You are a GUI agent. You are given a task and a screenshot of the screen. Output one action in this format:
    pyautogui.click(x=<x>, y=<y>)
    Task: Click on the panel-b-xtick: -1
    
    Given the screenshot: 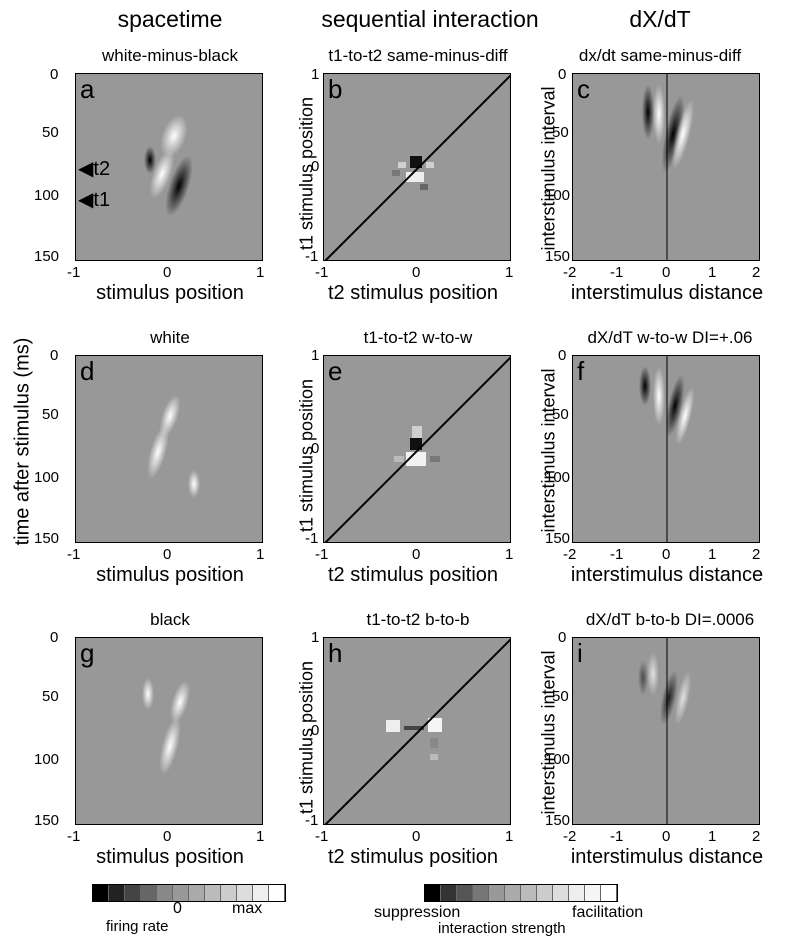 What is the action you would take?
    pyautogui.click(x=322, y=272)
    